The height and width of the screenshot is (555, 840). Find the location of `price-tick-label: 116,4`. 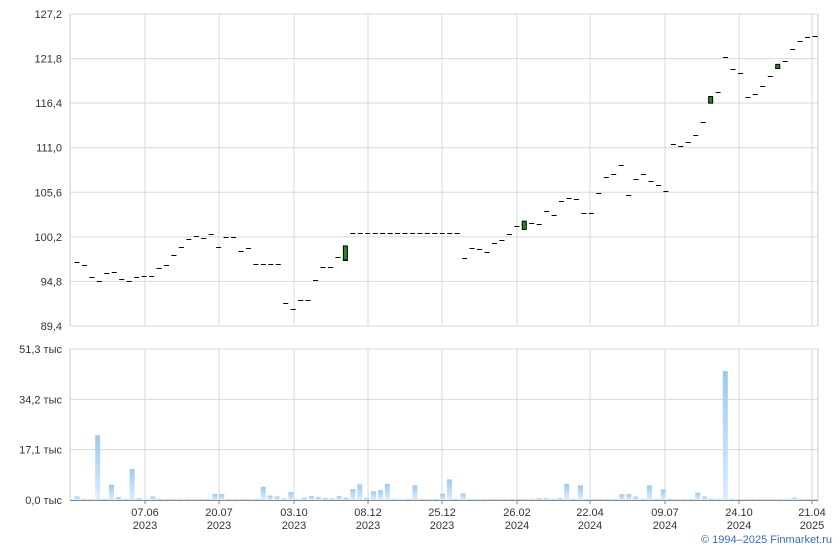

price-tick-label: 116,4 is located at coordinates (48, 104).